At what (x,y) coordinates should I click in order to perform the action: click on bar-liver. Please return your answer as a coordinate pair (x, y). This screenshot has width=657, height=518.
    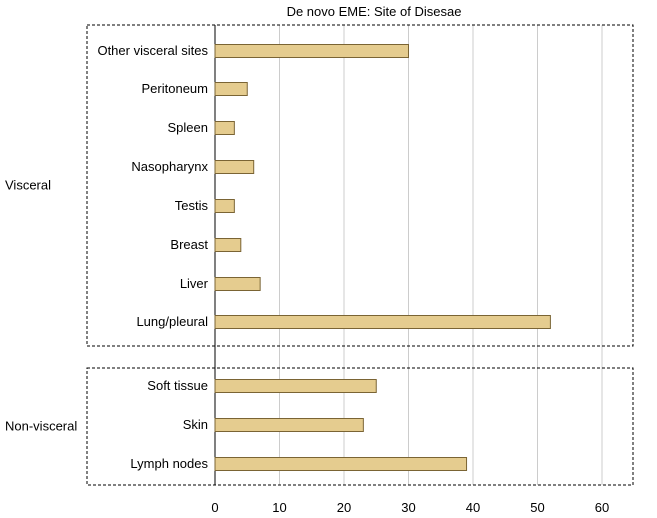
    Looking at the image, I should click on (237, 284).